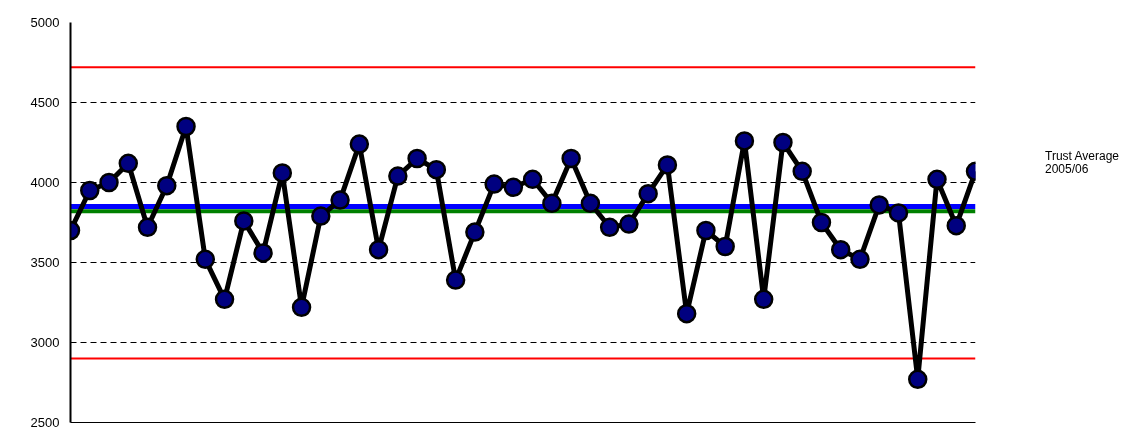 The width and height of the screenshot is (1148, 434). Describe the element at coordinates (45, 102) in the screenshot. I see `y-tick-label: 4500` at that location.